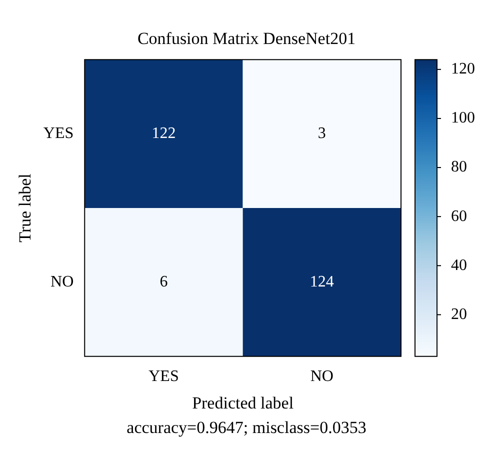  I want to click on data-label: 124, so click(322, 281).